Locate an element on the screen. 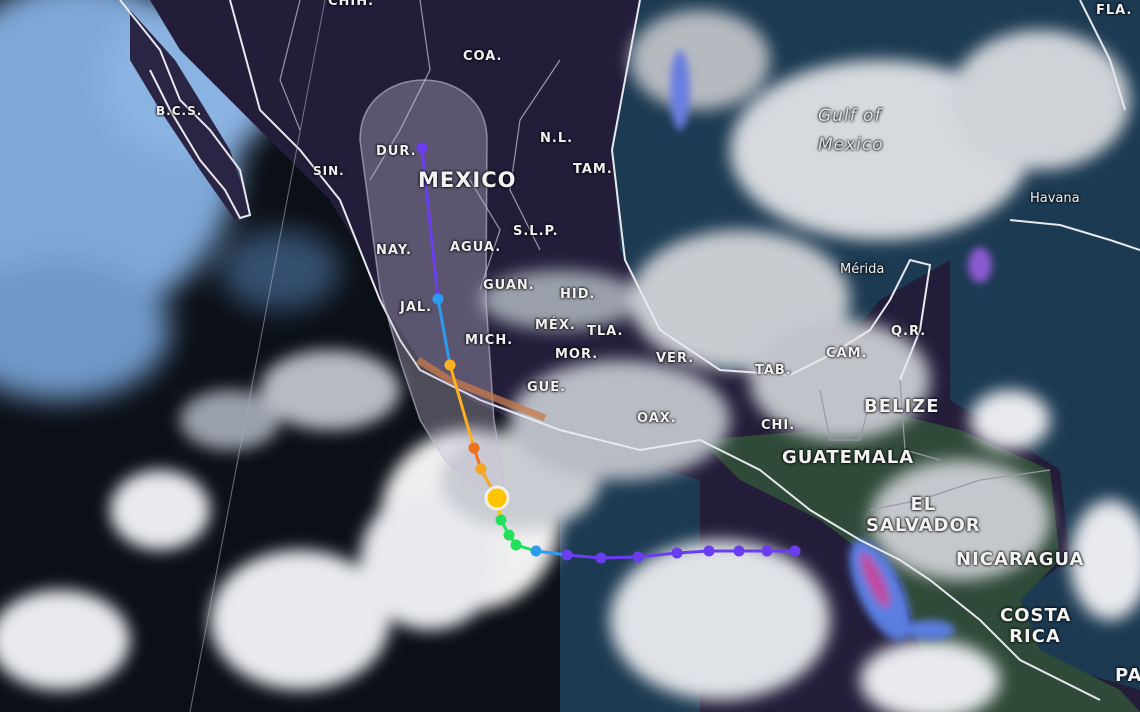 The height and width of the screenshot is (712, 1140). satellite-seam is located at coordinates (257, 356).